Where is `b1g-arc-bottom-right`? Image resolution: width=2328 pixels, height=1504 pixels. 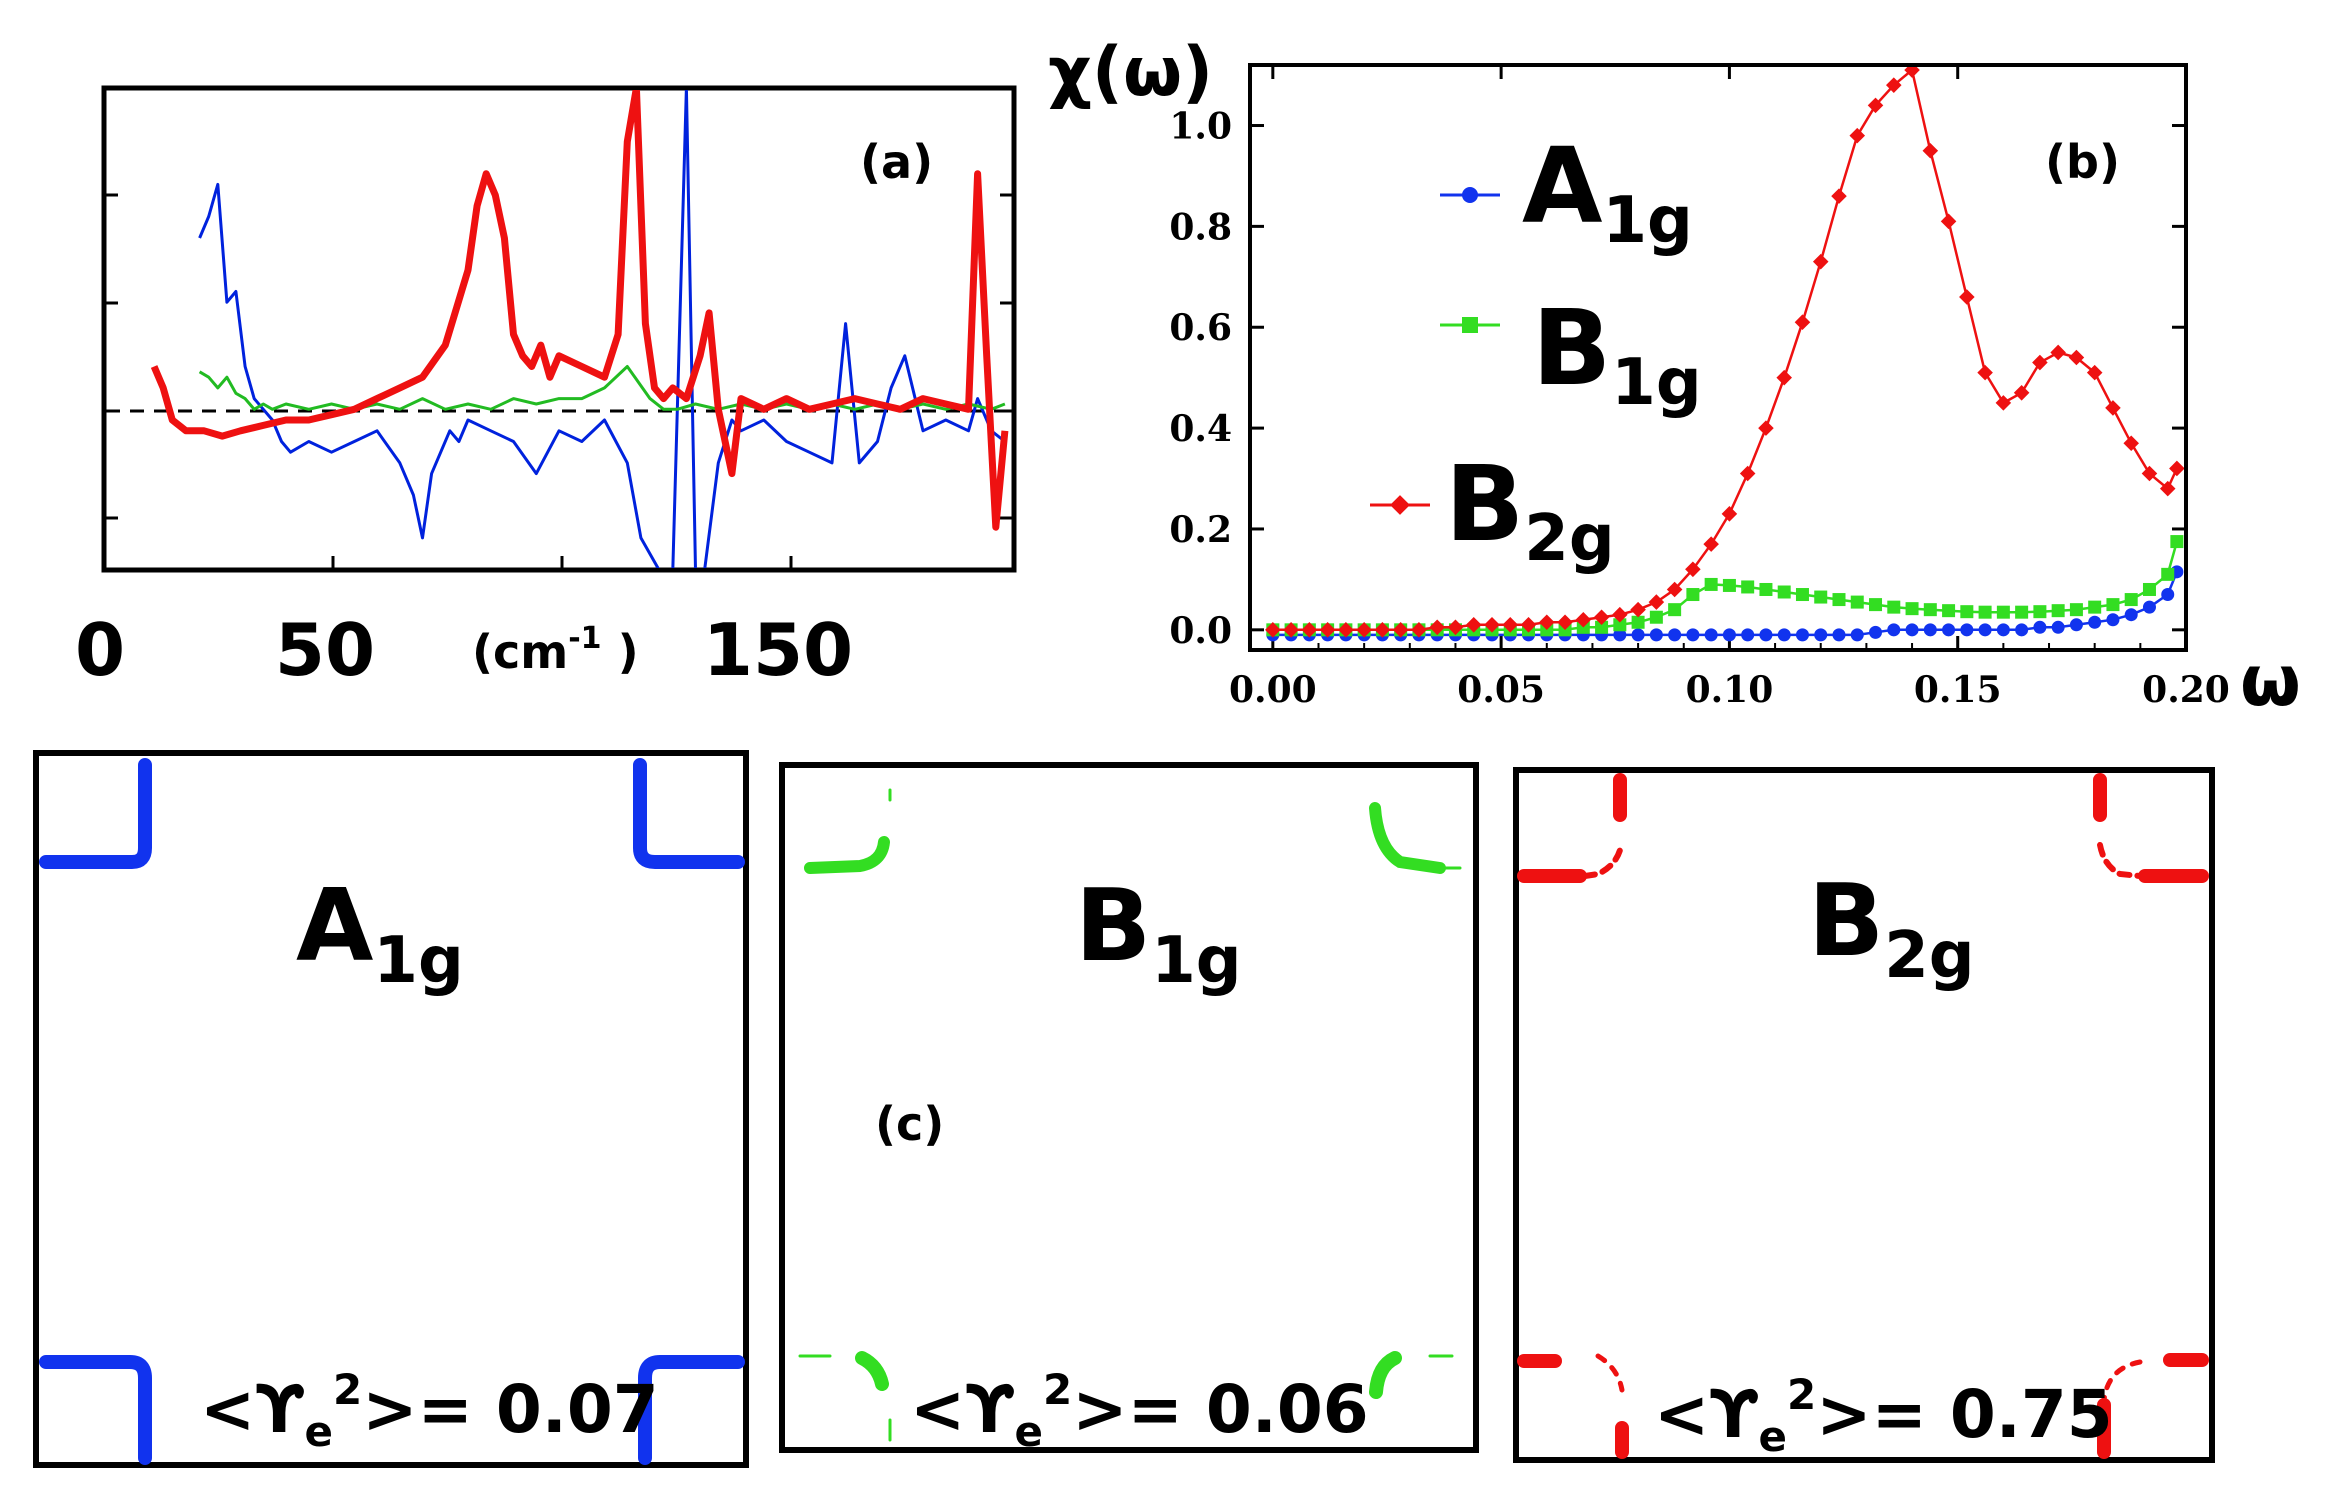 b1g-arc-bottom-right is located at coordinates (1385, 1375).